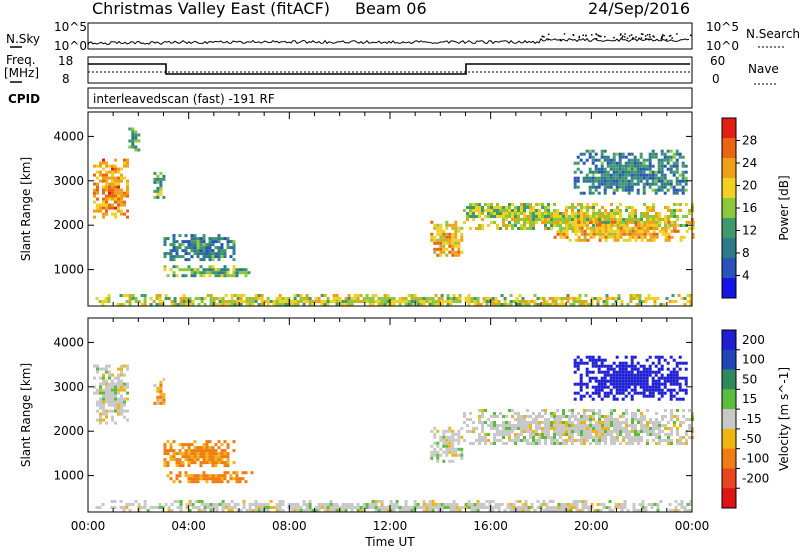 The height and width of the screenshot is (554, 800). Describe the element at coordinates (729, 439) in the screenshot. I see `colorbar-swatch` at that location.